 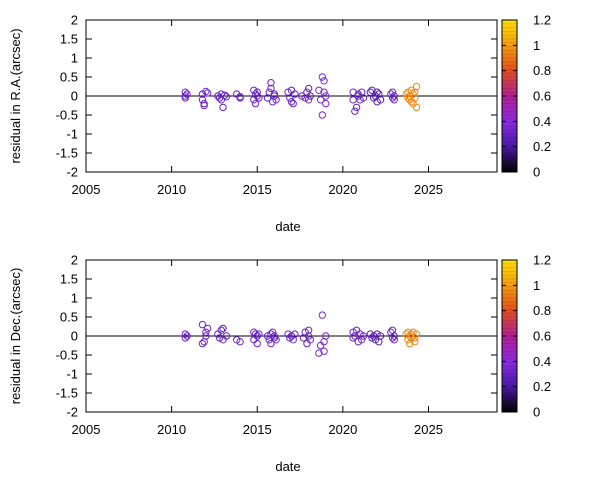 I want to click on ra-y-tick-label: -1, so click(x=72, y=134).